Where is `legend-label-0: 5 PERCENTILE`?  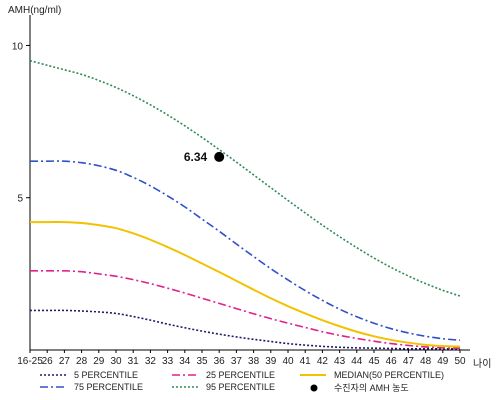 legend-label-0: 5 PERCENTILE is located at coordinates (106, 375).